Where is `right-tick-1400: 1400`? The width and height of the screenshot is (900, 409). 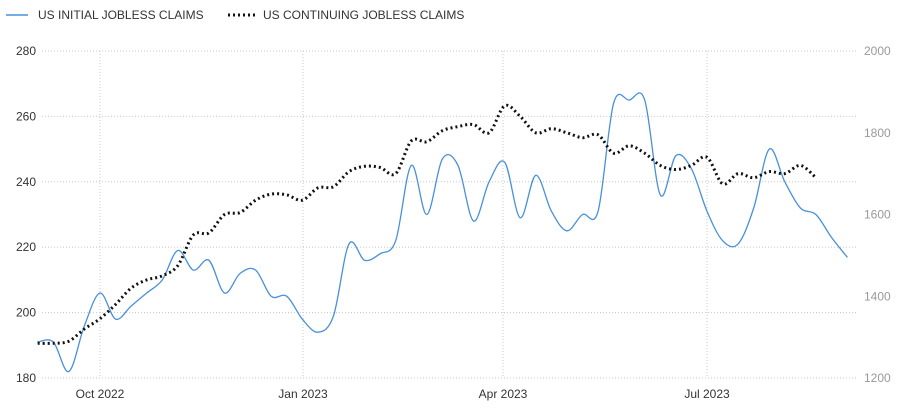 right-tick-1400: 1400 is located at coordinates (877, 296).